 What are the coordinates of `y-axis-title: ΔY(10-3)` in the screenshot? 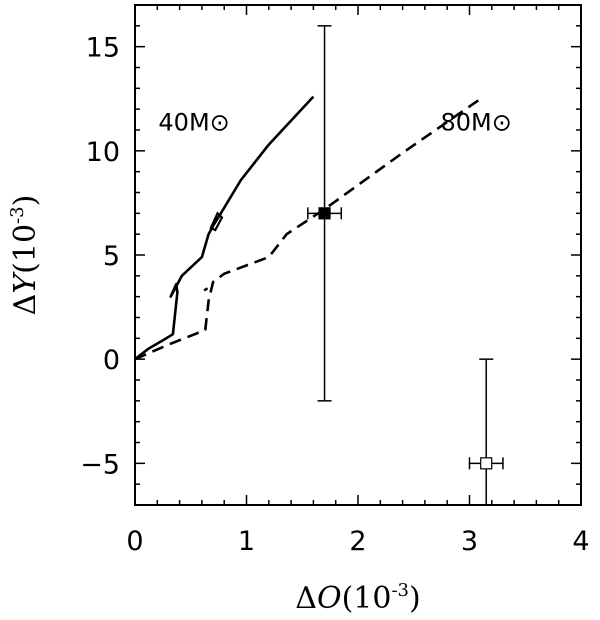 It's located at (25, 255).